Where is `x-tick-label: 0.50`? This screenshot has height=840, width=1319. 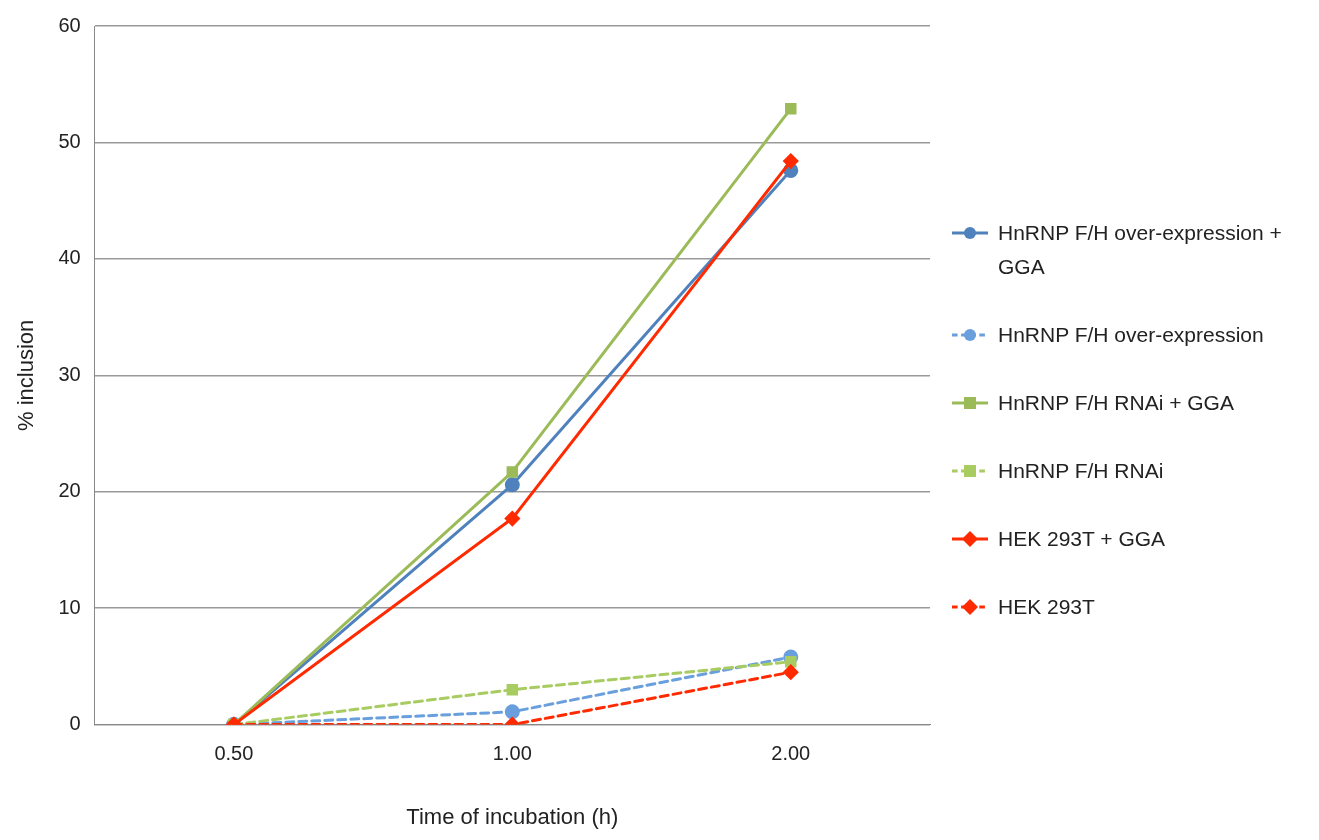
x-tick-label: 0.50 is located at coordinates (234, 753).